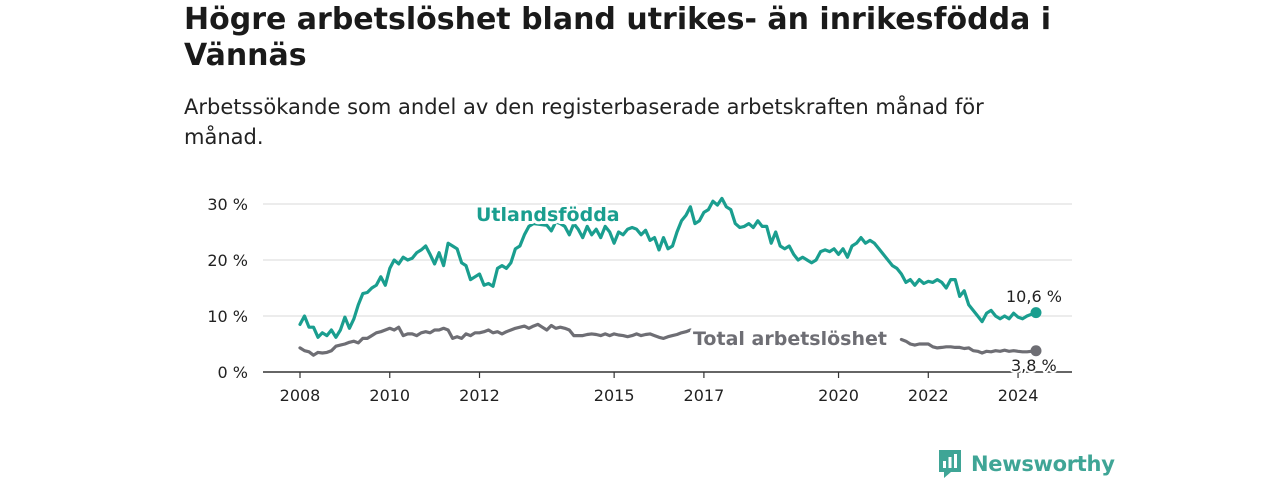  I want to click on brand-name: Newsworthy, so click(1043, 464).